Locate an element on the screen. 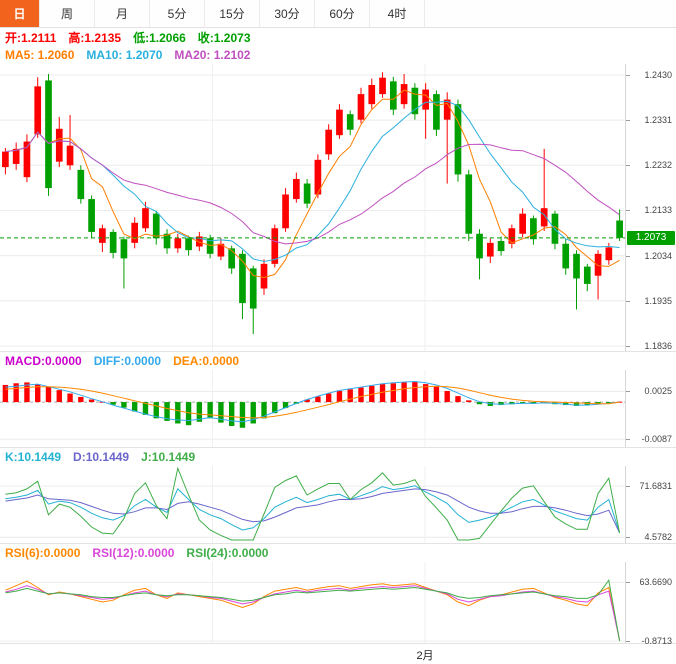  tab-15分: 15分 is located at coordinates (232, 13).